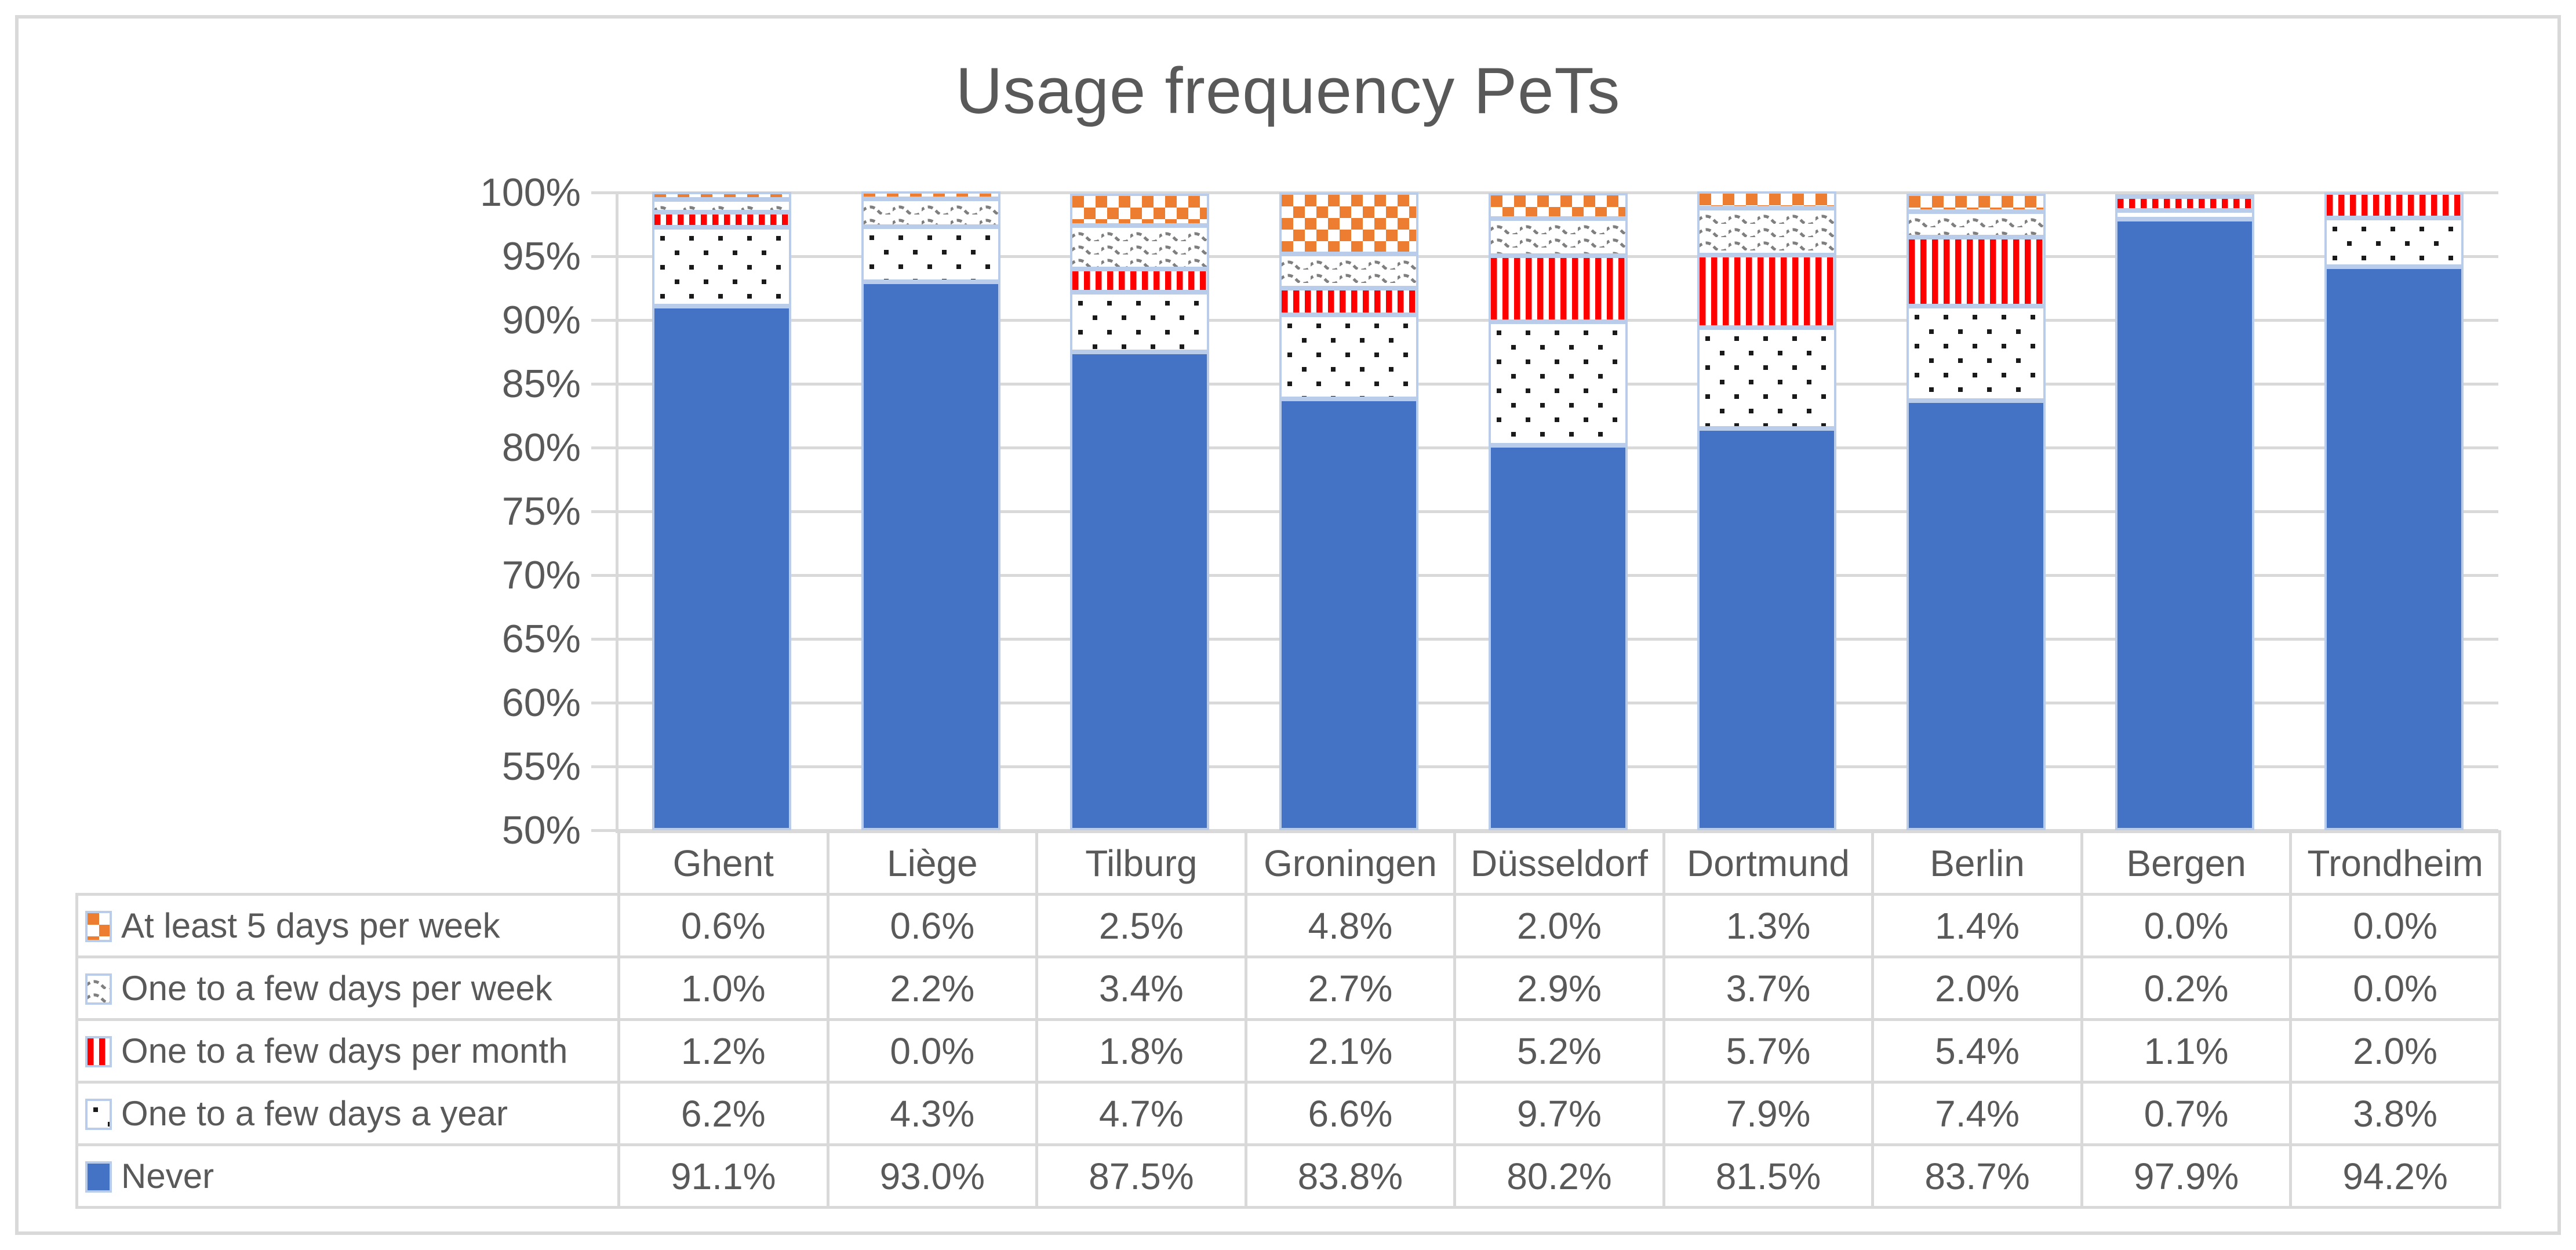 Image resolution: width=2576 pixels, height=1250 pixels. I want to click on bar-segment-solid-ghent, so click(721, 568).